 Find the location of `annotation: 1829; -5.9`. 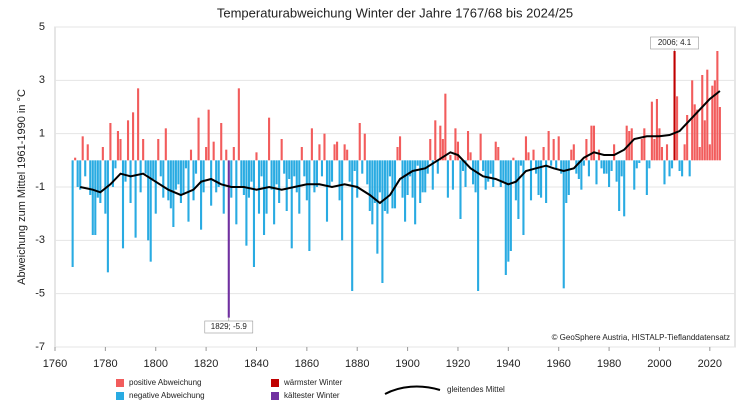

annotation: 1829; -5.9 is located at coordinates (229, 326).